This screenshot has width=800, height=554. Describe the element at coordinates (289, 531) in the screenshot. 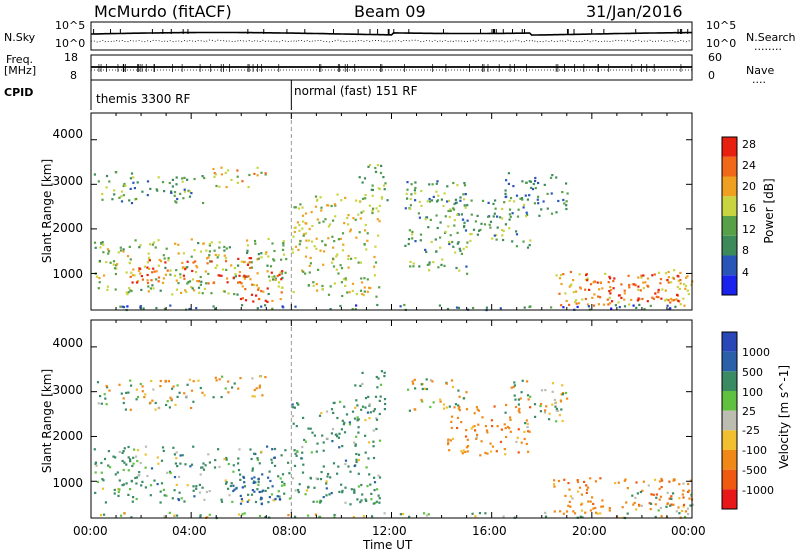

I see `x-tick-2: 08:00` at that location.